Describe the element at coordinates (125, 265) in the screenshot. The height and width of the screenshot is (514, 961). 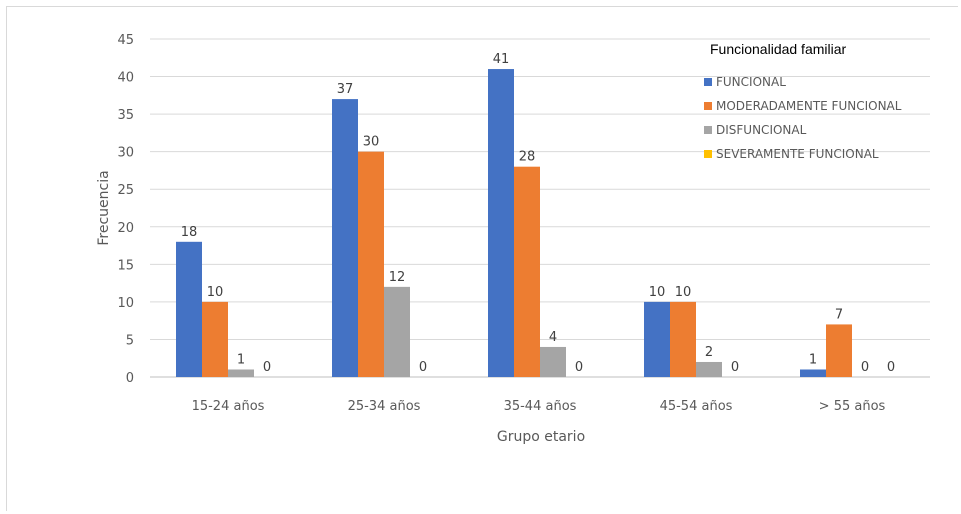
I see `y-tick-label: 15` at that location.